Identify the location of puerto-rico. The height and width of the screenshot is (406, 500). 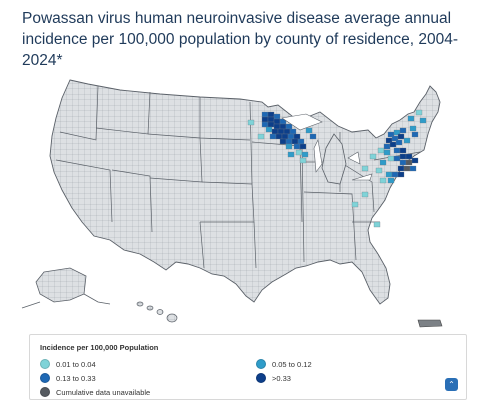
(430, 323).